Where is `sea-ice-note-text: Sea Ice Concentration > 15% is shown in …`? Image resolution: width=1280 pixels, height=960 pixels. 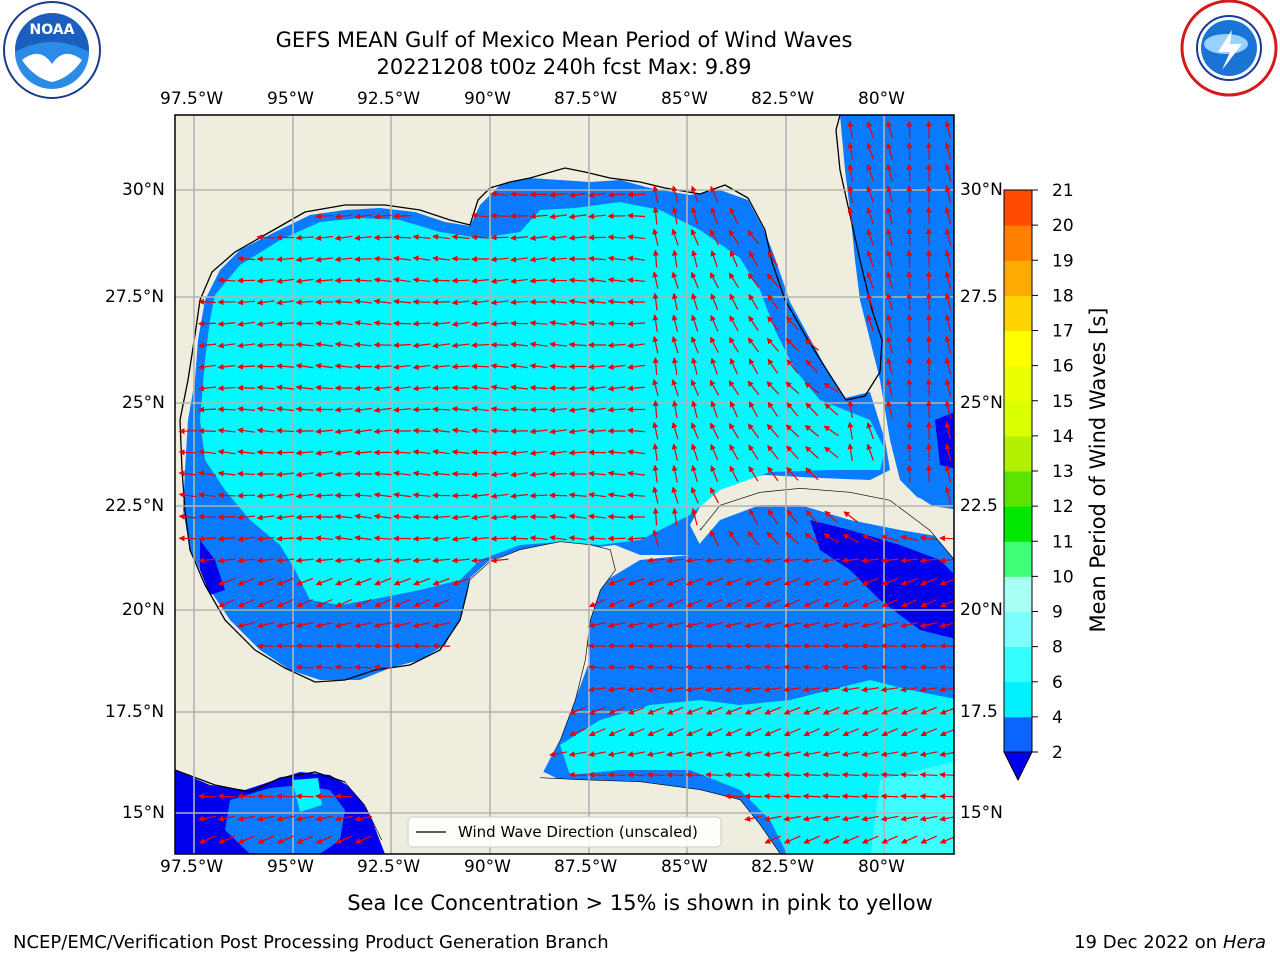
sea-ice-note-text: Sea Ice Concentration > 15% is shown in … is located at coordinates (640, 903).